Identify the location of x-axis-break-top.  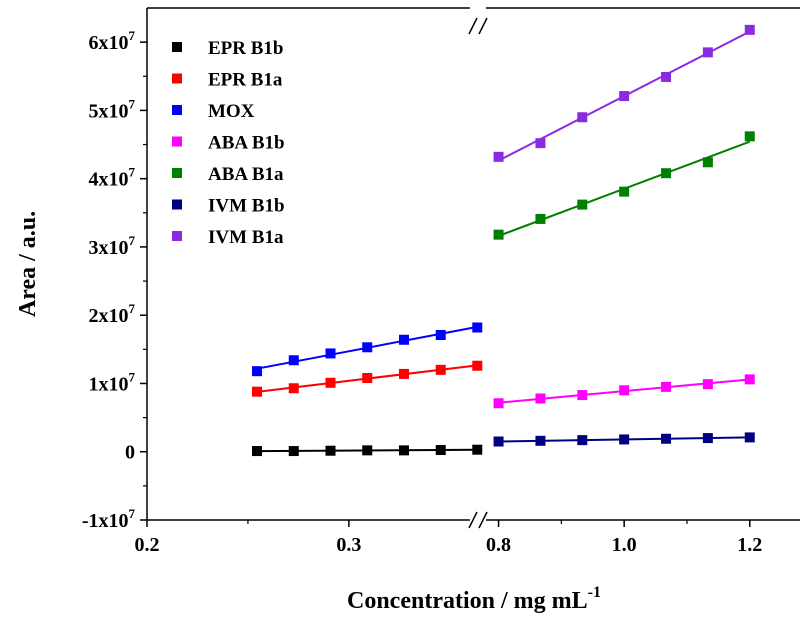
(478, 26).